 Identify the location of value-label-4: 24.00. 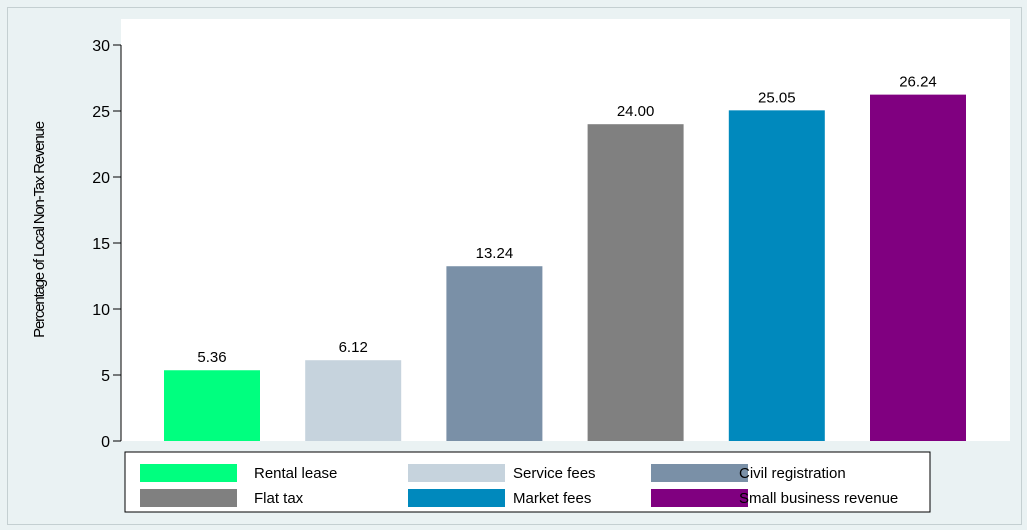
(636, 111).